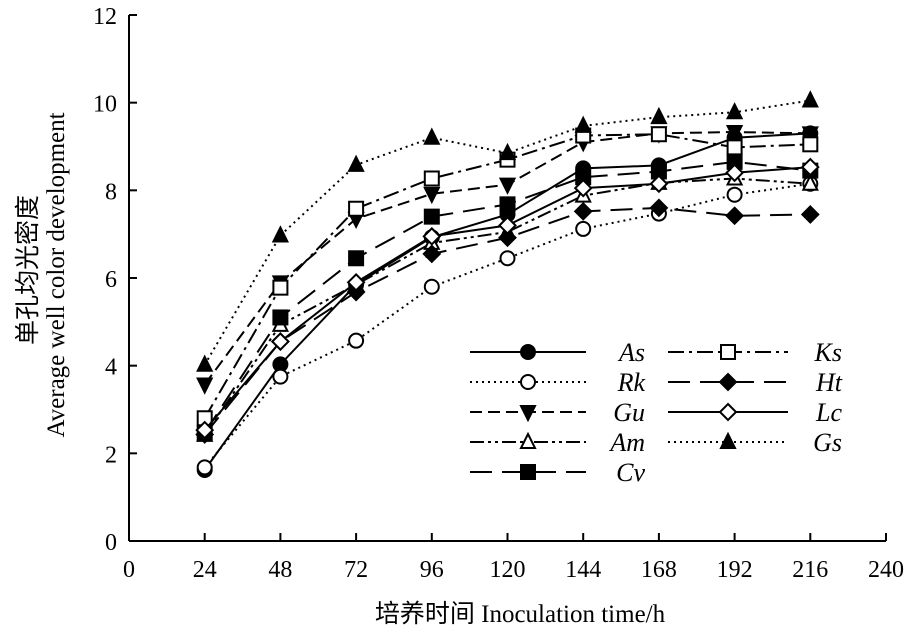 Image resolution: width=908 pixels, height=630 pixels. I want to click on x-tick-label: 168, so click(659, 570).